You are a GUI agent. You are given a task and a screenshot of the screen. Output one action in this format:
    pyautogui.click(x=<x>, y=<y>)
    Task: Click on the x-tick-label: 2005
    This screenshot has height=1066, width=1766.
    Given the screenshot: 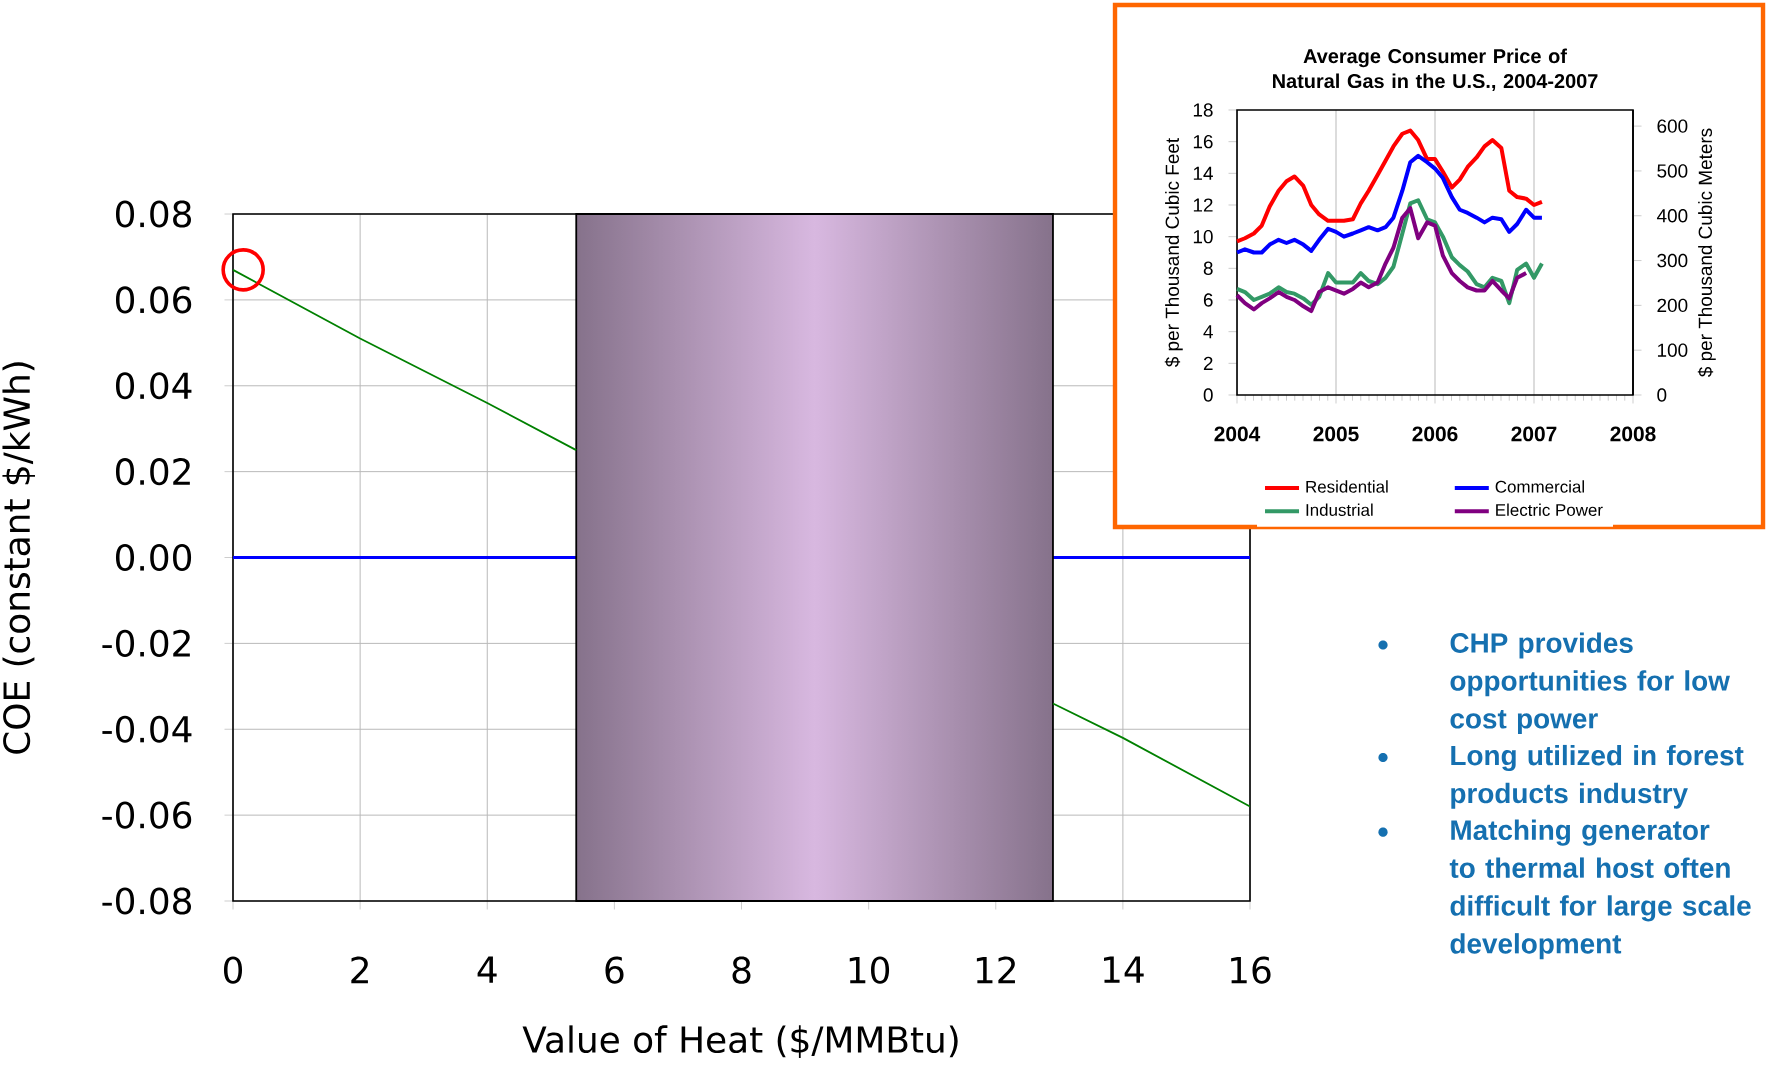 What is the action you would take?
    pyautogui.click(x=1336, y=434)
    